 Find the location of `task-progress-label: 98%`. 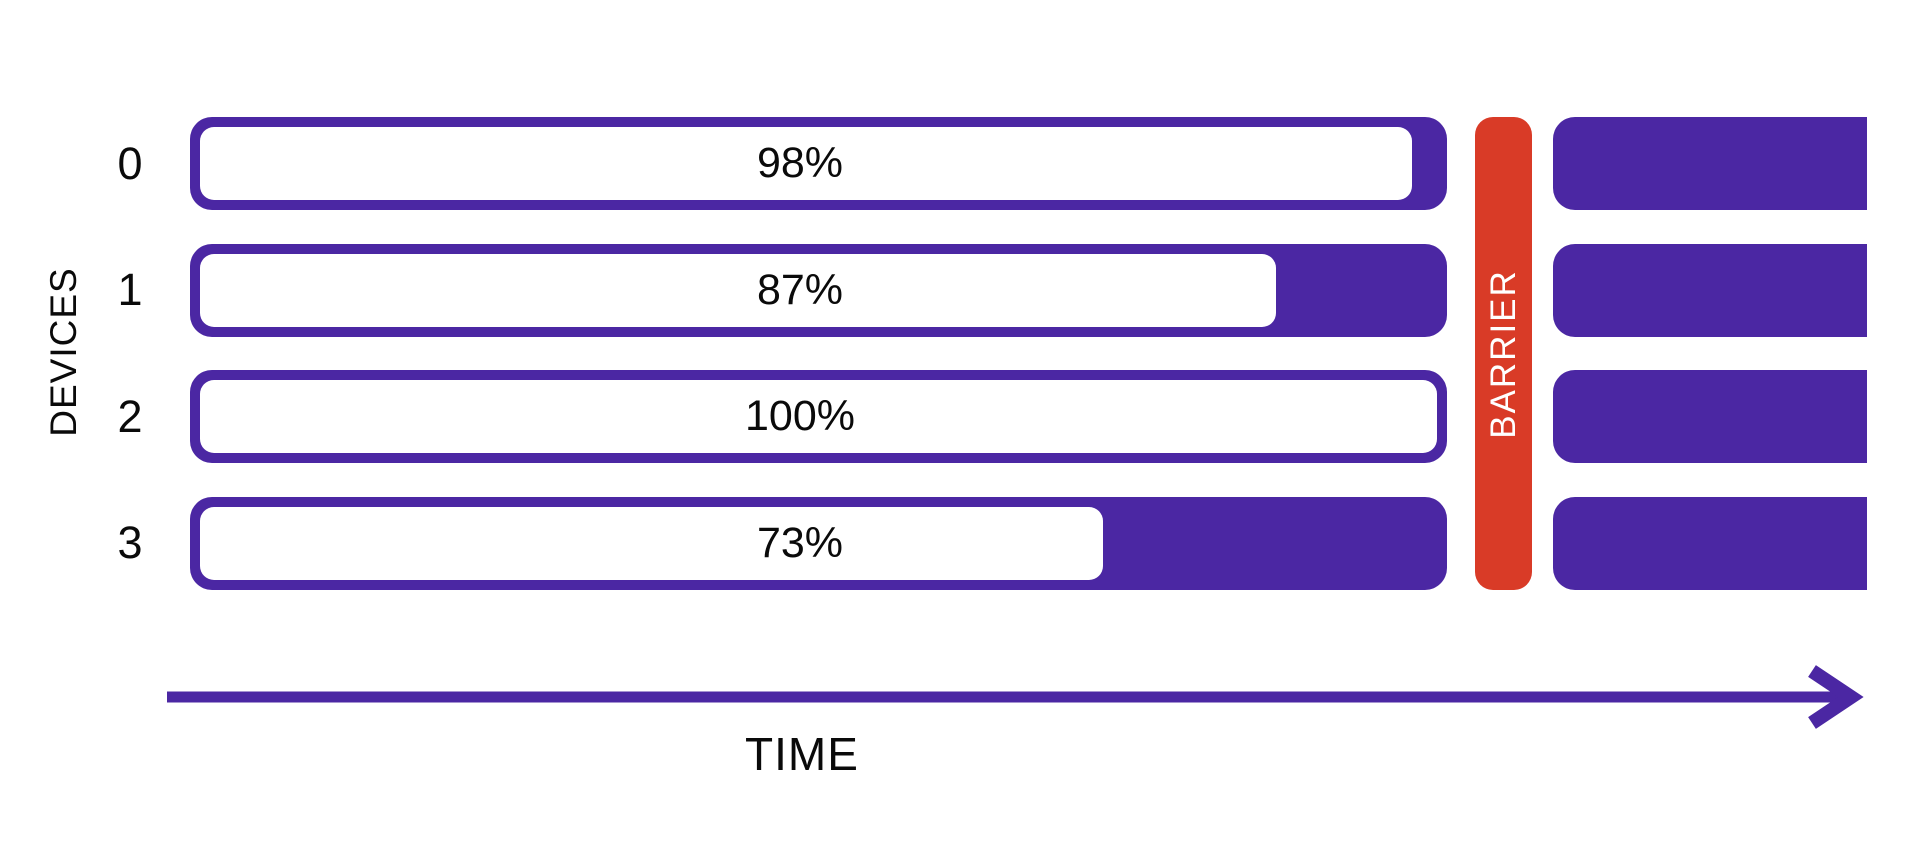

task-progress-label: 98% is located at coordinates (800, 163).